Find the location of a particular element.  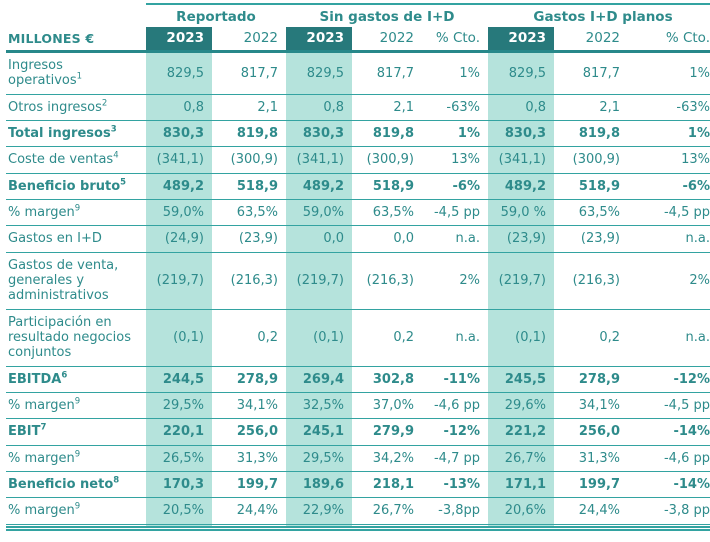

cell-reportado-2022: 24,4% is located at coordinates (257, 511).